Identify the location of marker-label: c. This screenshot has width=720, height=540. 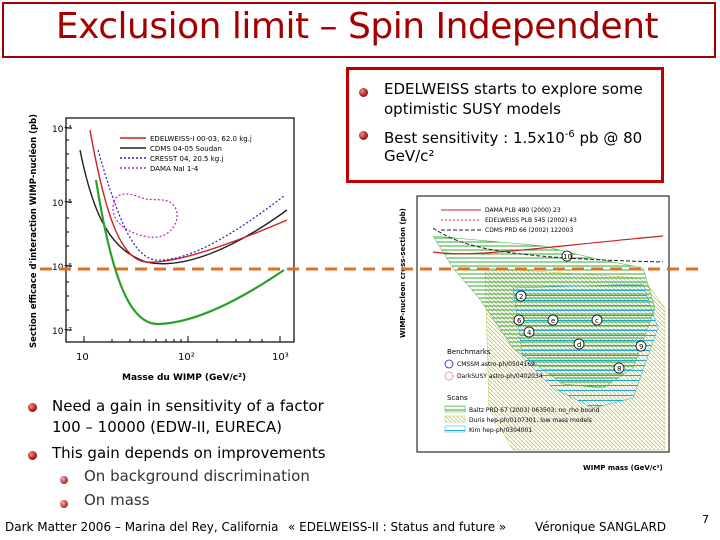
(597, 321).